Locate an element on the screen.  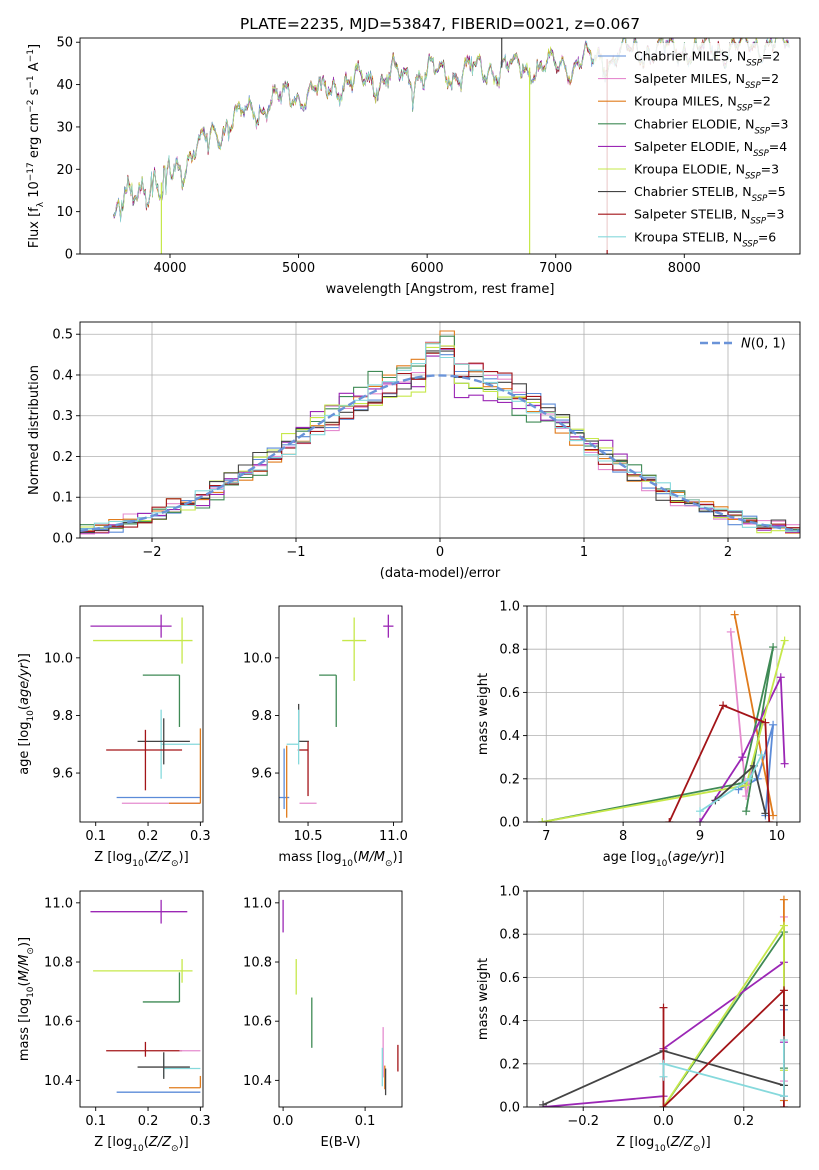
weight-series-salp_stelib is located at coordinates (719, 761).